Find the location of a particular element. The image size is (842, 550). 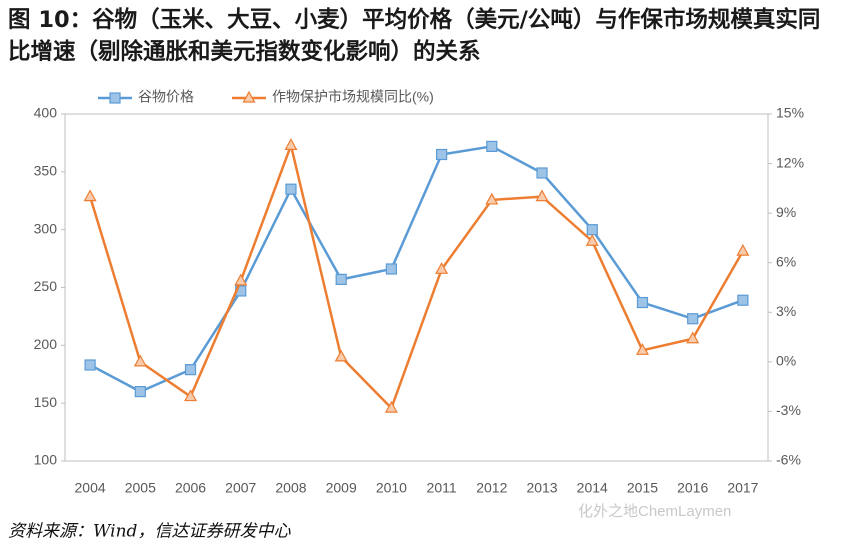

x-tick-label: 2009 is located at coordinates (341, 488).